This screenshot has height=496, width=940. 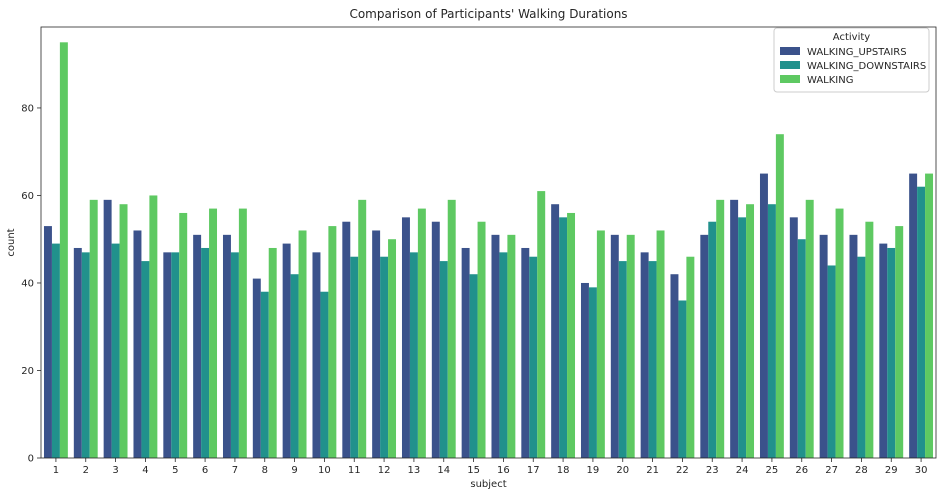 I want to click on x-tick-label: 7, so click(x=235, y=470).